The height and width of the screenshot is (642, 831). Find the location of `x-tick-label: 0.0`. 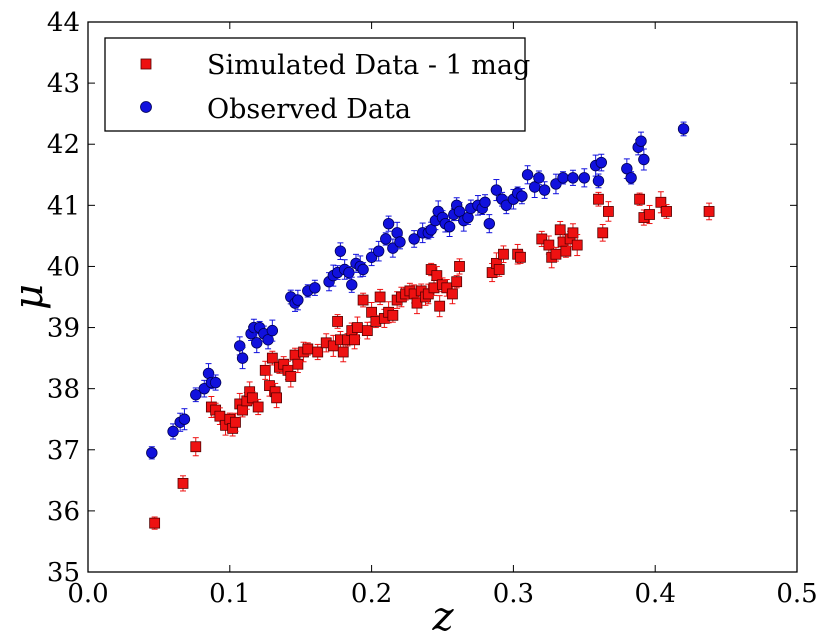

x-tick-label: 0.0 is located at coordinates (87, 594).